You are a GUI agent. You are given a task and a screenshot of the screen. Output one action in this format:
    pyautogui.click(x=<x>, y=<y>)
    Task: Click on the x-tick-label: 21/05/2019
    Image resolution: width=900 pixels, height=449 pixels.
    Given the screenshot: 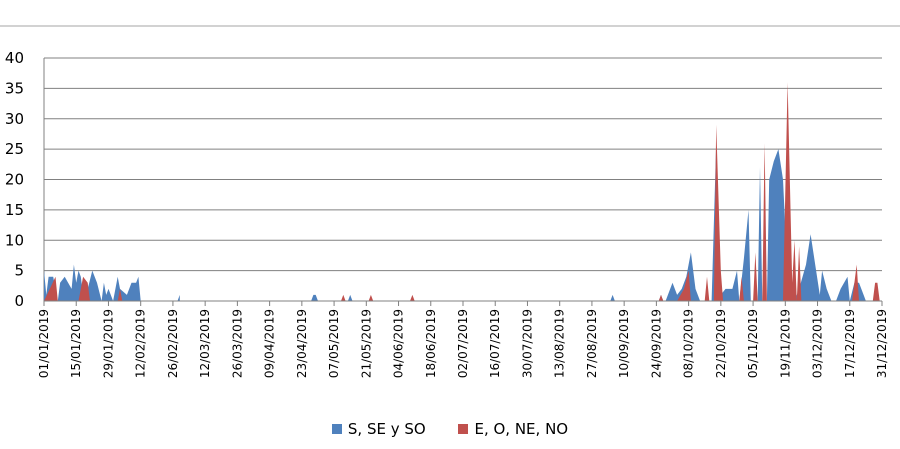 What is the action you would take?
    pyautogui.click(x=366, y=343)
    